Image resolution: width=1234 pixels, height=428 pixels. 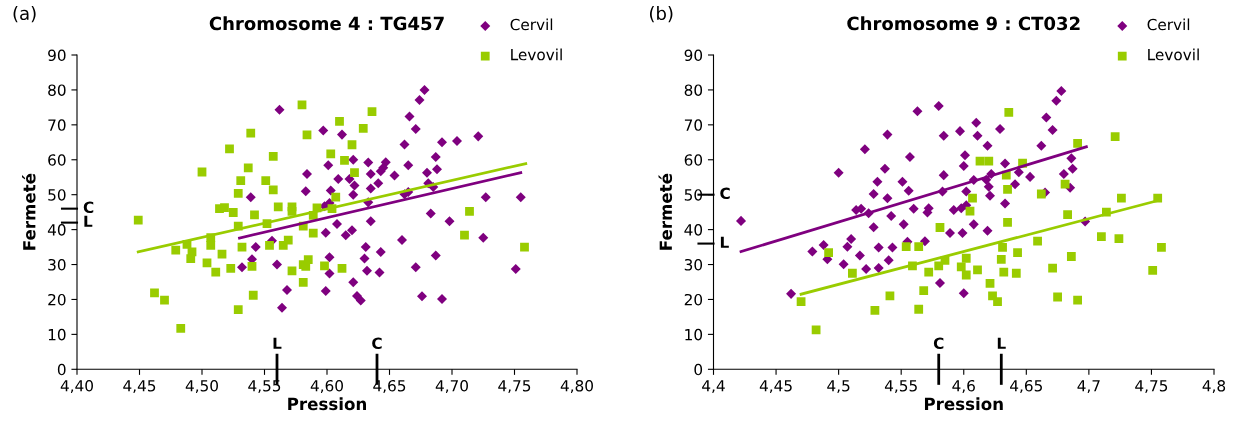 I want to click on x-tick-label: 4,8, so click(x=1214, y=386).